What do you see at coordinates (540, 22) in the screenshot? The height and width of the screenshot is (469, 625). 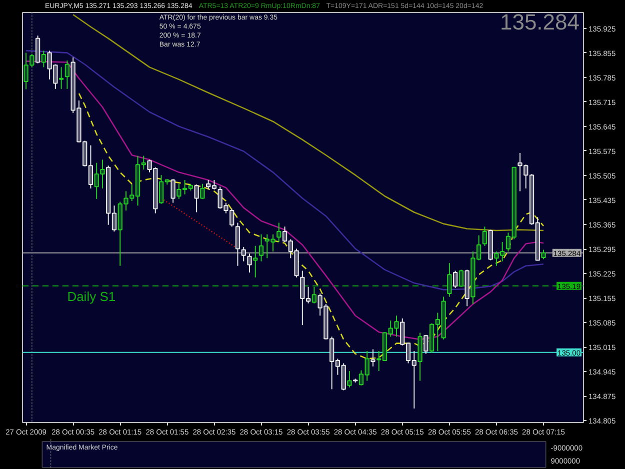 I see `annotation: 135.284` at bounding box center [540, 22].